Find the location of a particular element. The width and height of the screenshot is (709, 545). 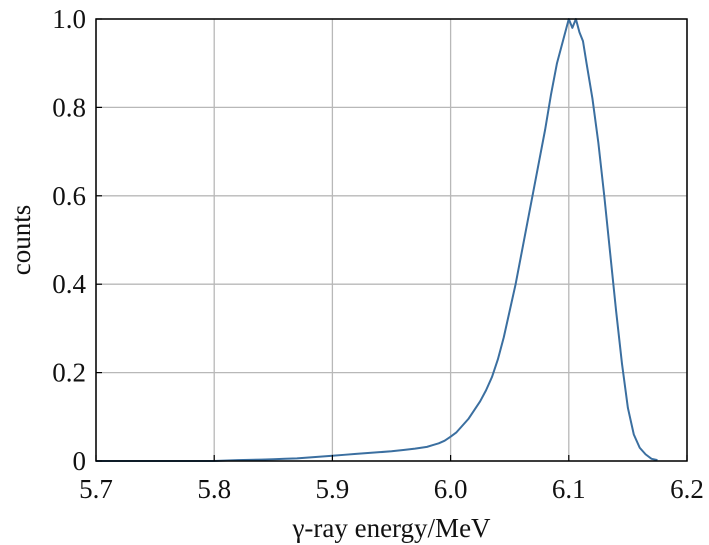

y-axis-label: counts is located at coordinates (21, 240).